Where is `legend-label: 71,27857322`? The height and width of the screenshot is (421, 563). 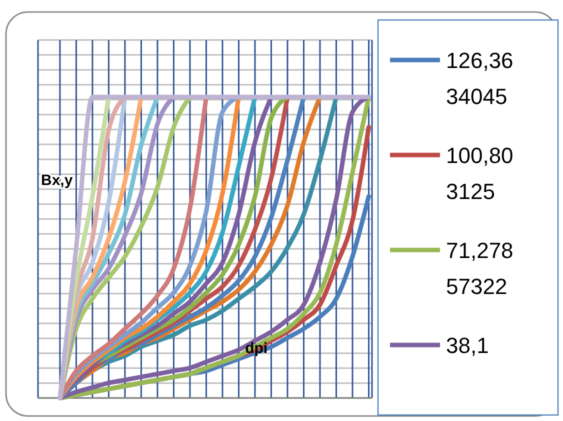 legend-label: 71,27857322 is located at coordinates (480, 268).